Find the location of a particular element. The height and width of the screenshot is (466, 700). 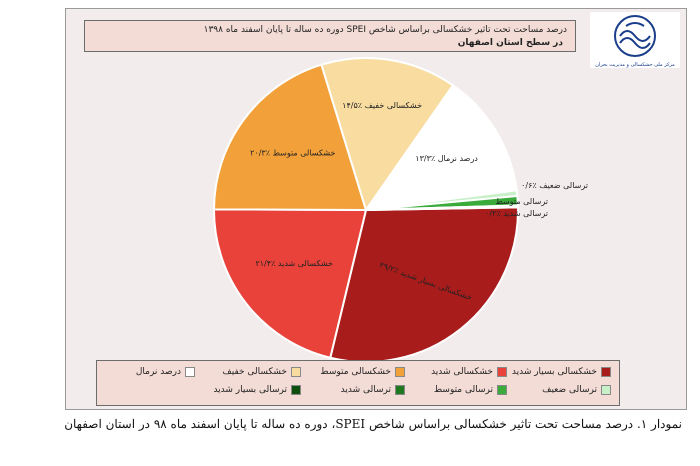

legend-item: درصد نرمال is located at coordinates (165, 374).